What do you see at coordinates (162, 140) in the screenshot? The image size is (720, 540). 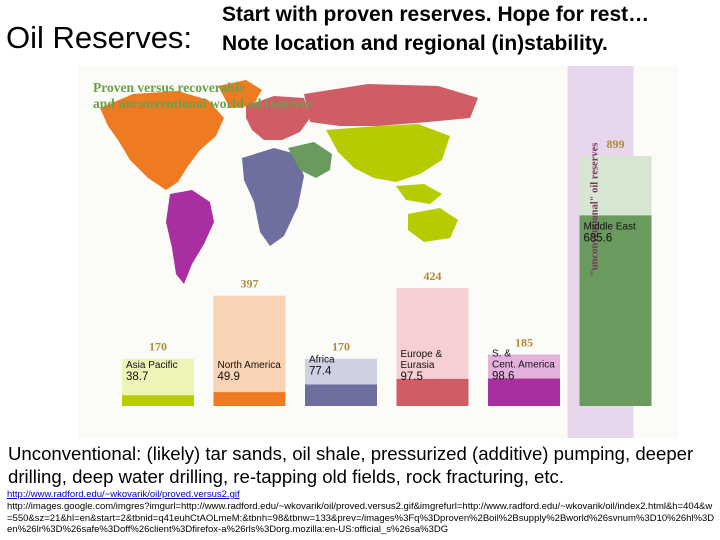 I see `map-north-america` at bounding box center [162, 140].